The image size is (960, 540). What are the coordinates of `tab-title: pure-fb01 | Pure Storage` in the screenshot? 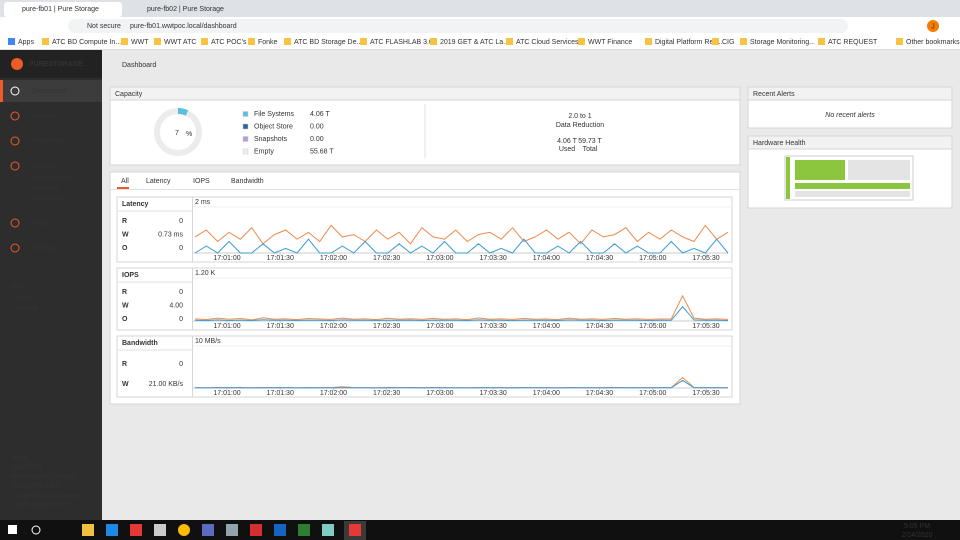 It's located at (60, 9).